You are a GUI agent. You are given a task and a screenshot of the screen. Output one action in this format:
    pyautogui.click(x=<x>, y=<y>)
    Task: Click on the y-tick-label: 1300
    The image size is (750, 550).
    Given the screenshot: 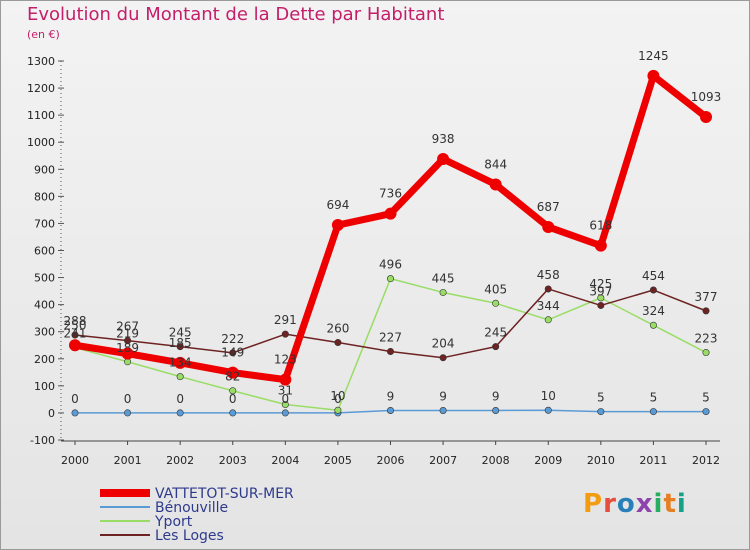 What is the action you would take?
    pyautogui.click(x=41, y=61)
    